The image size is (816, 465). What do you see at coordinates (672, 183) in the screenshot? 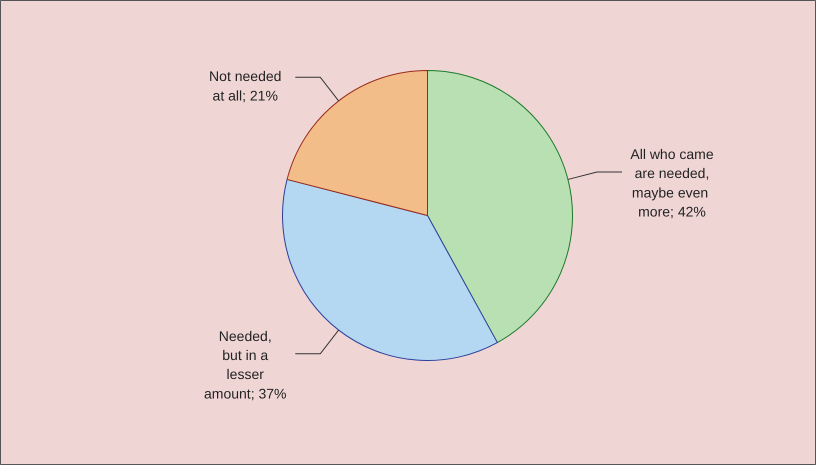
I see `slice-label: All who came are needed, maybe even more; 42%` at bounding box center [672, 183].